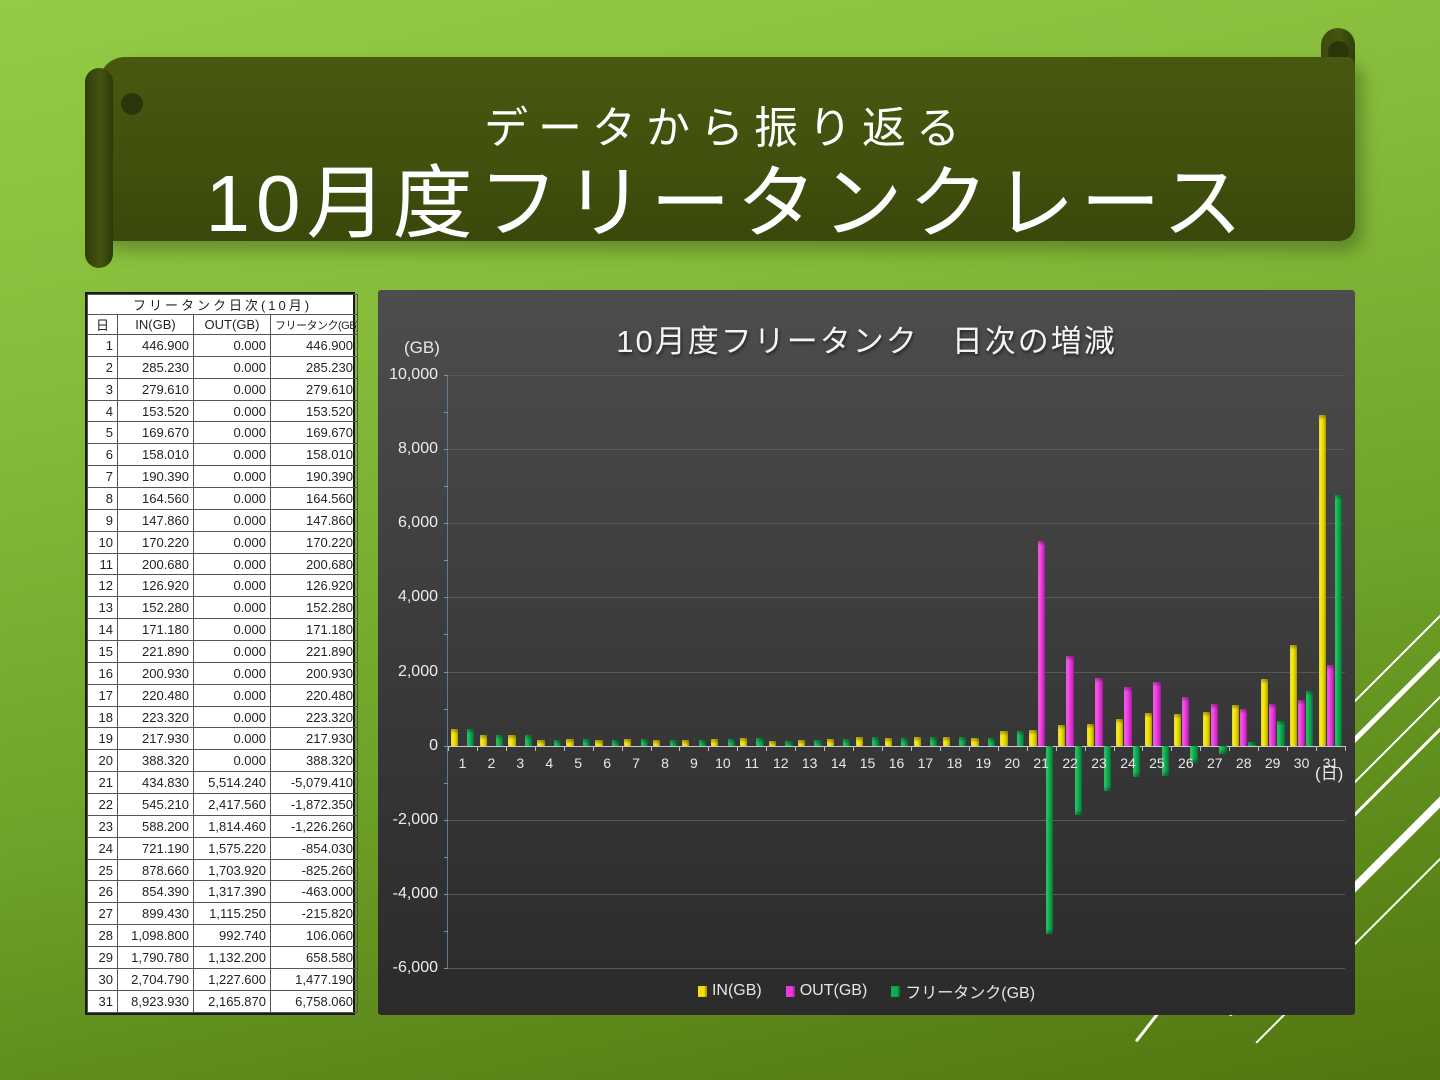  Describe the element at coordinates (415, 893) in the screenshot. I see `y-axis-tick-label: -4,000` at that location.